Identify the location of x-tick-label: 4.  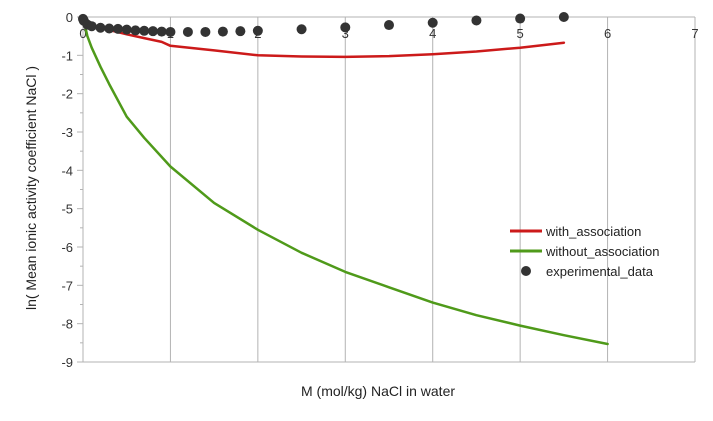
(432, 33).